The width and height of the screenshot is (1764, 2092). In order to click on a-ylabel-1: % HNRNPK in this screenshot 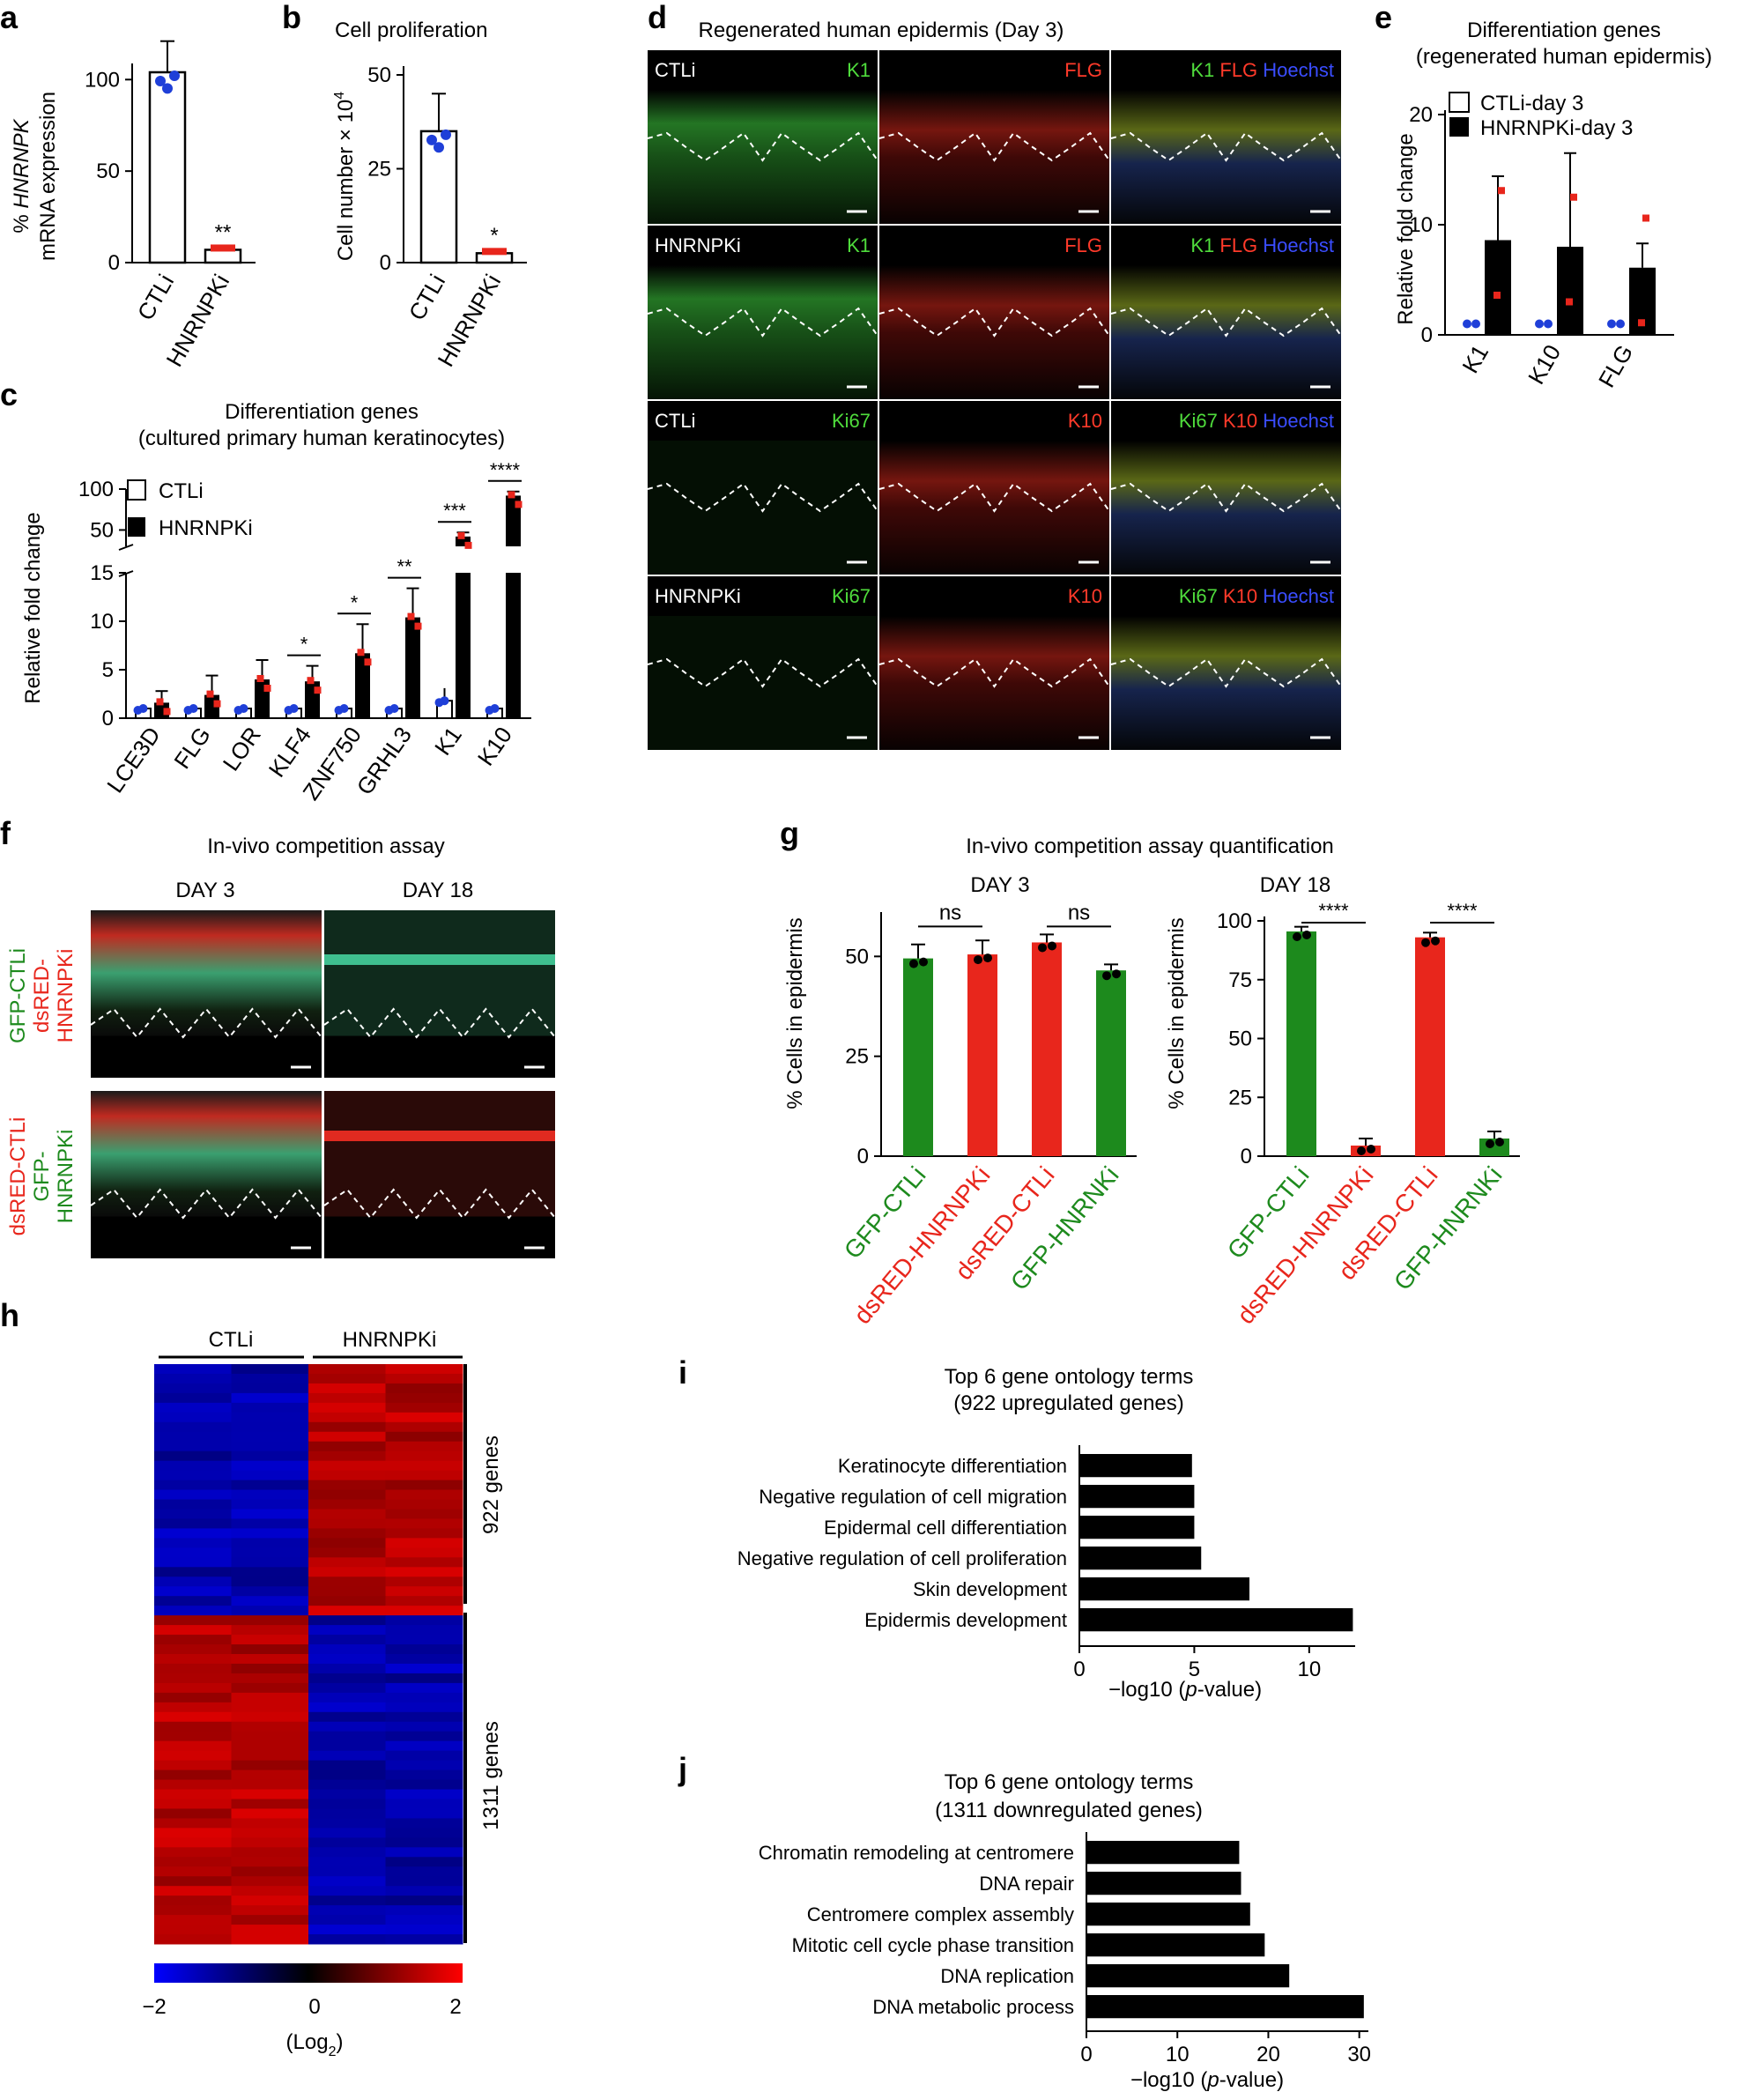, I will do `click(21, 175)`.